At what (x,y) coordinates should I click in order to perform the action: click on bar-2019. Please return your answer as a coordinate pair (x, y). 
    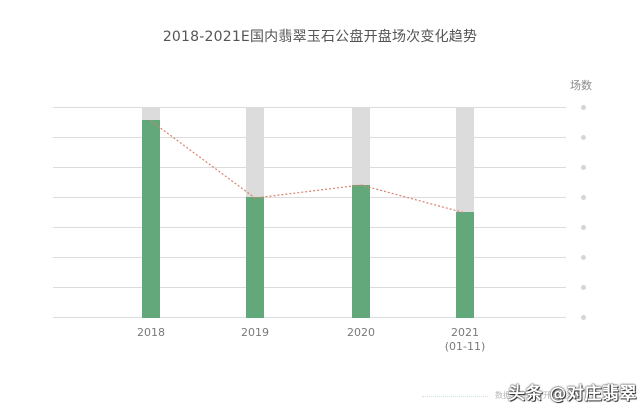
    Looking at the image, I should click on (255, 257).